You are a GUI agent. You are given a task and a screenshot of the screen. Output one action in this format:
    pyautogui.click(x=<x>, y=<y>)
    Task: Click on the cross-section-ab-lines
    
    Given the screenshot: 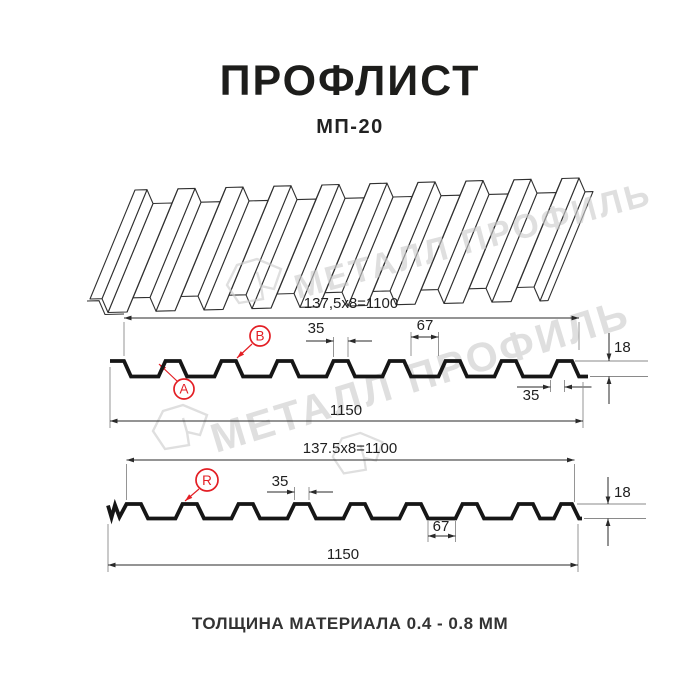 What is the action you would take?
    pyautogui.click(x=378, y=371)
    